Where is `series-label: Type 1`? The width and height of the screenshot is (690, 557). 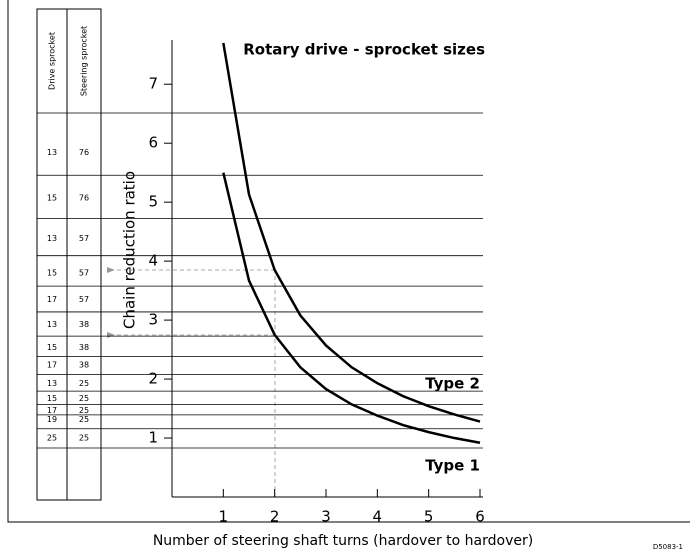 series-label: Type 1 is located at coordinates (452, 466).